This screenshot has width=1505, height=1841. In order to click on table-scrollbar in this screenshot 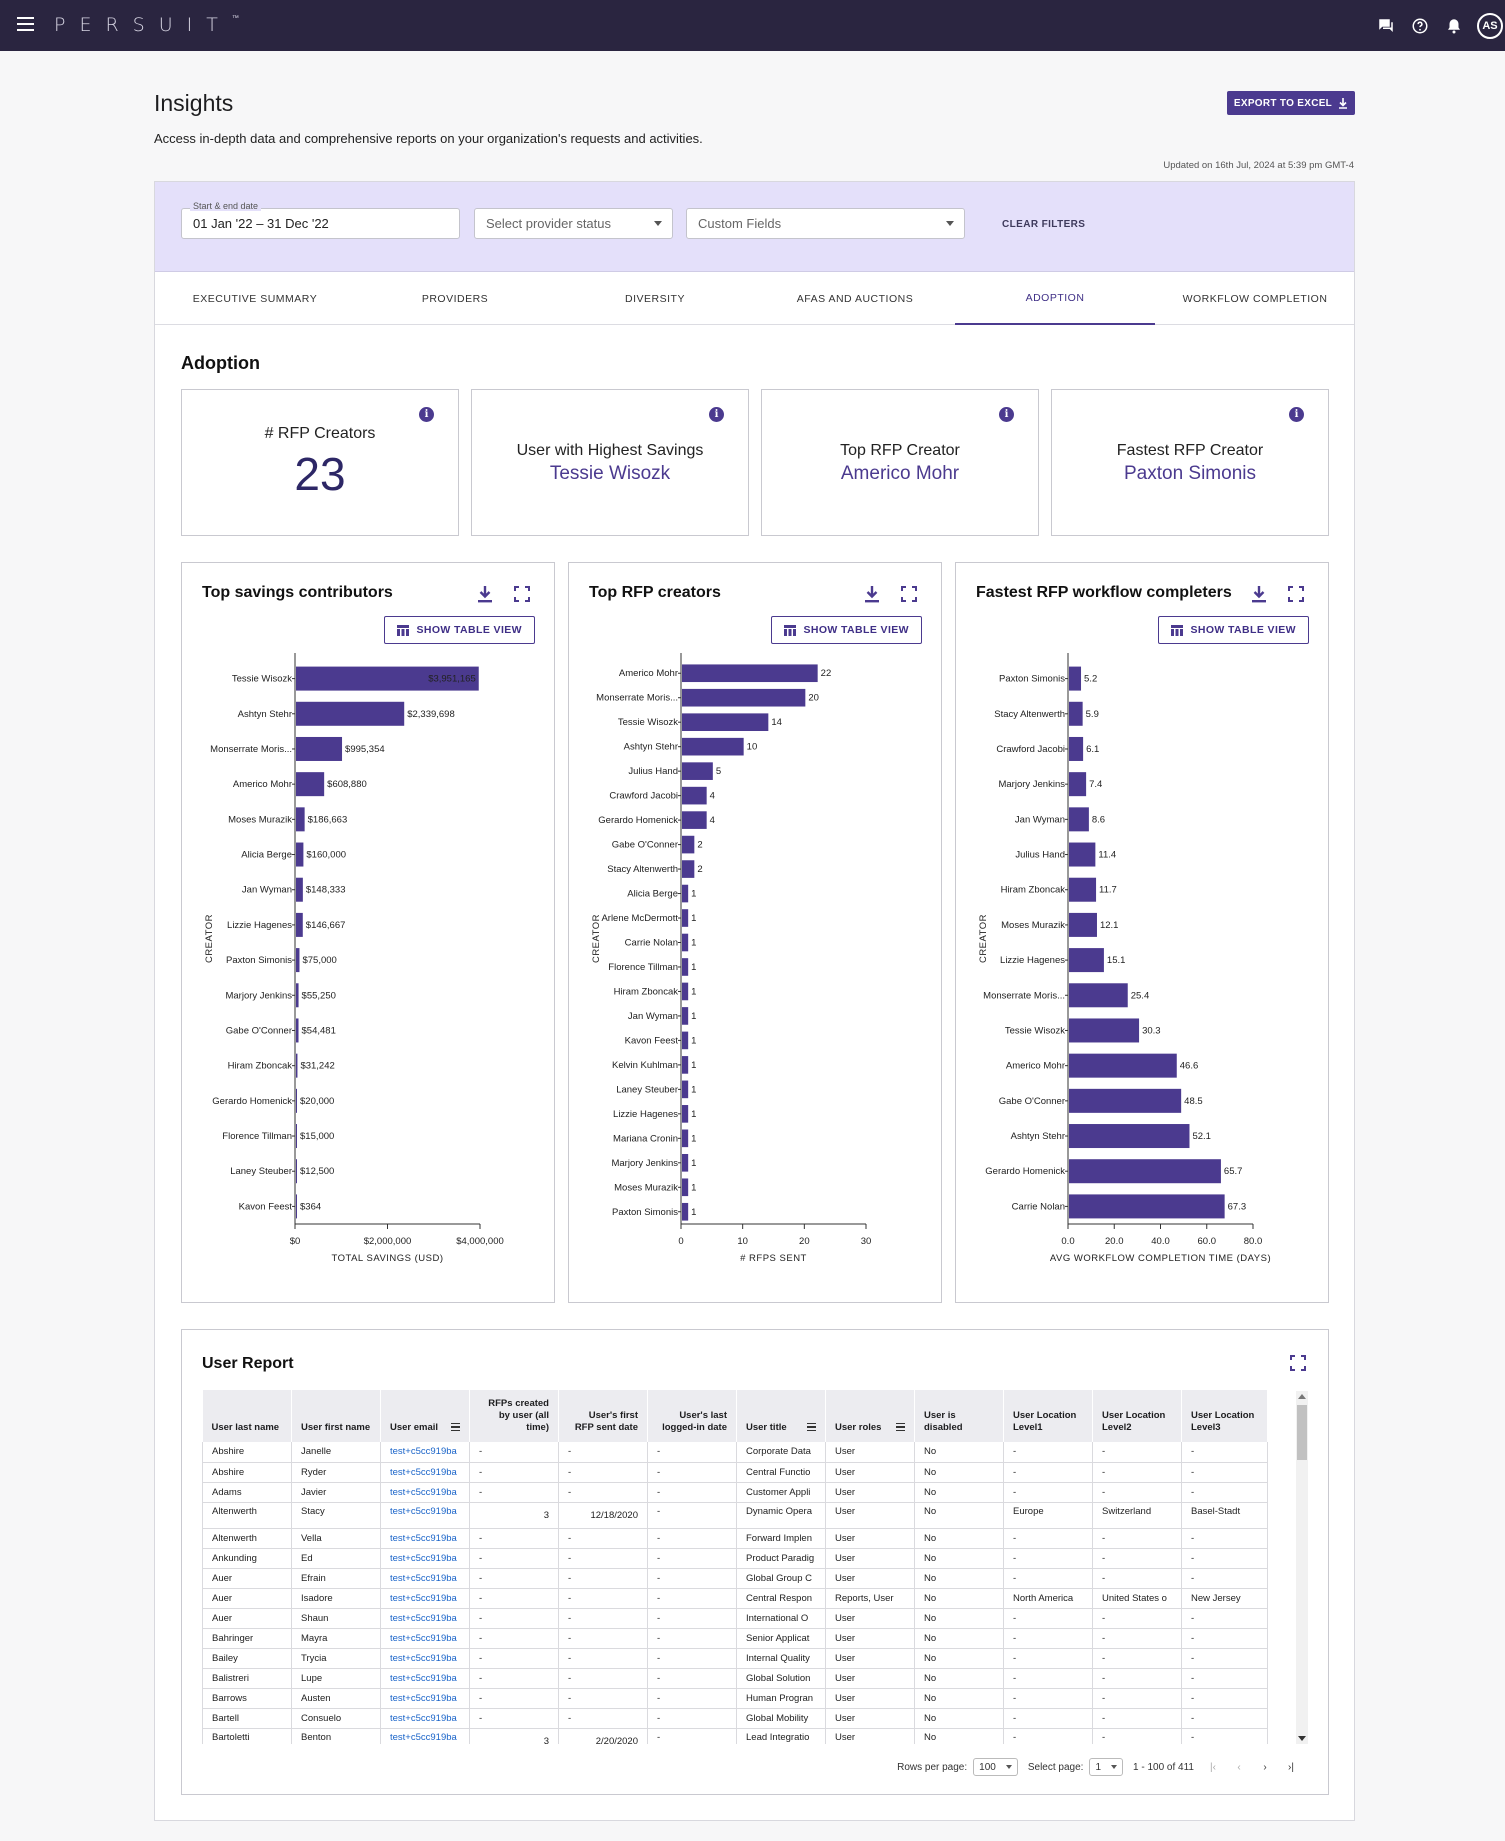, I will do `click(1302, 1567)`.